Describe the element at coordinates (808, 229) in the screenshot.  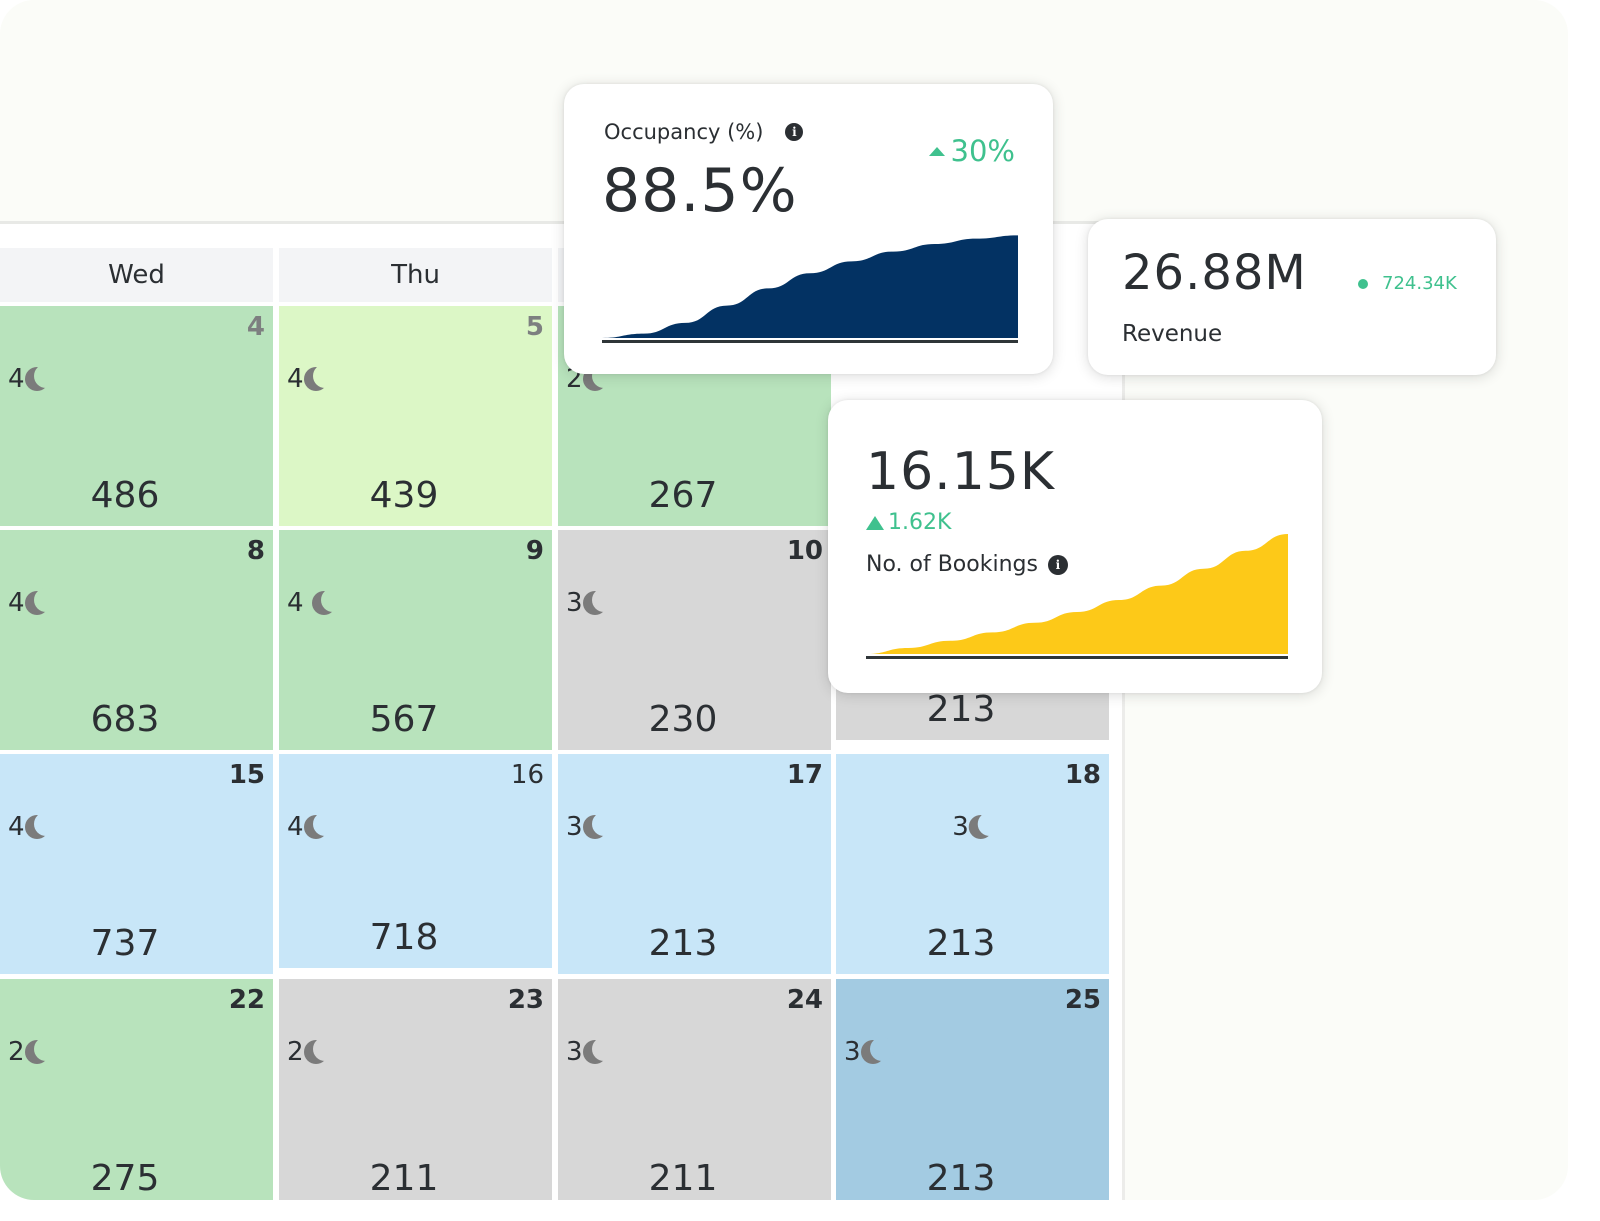
I see `occupancy-card: Occupancy (%) i 88.5% 30%` at that location.